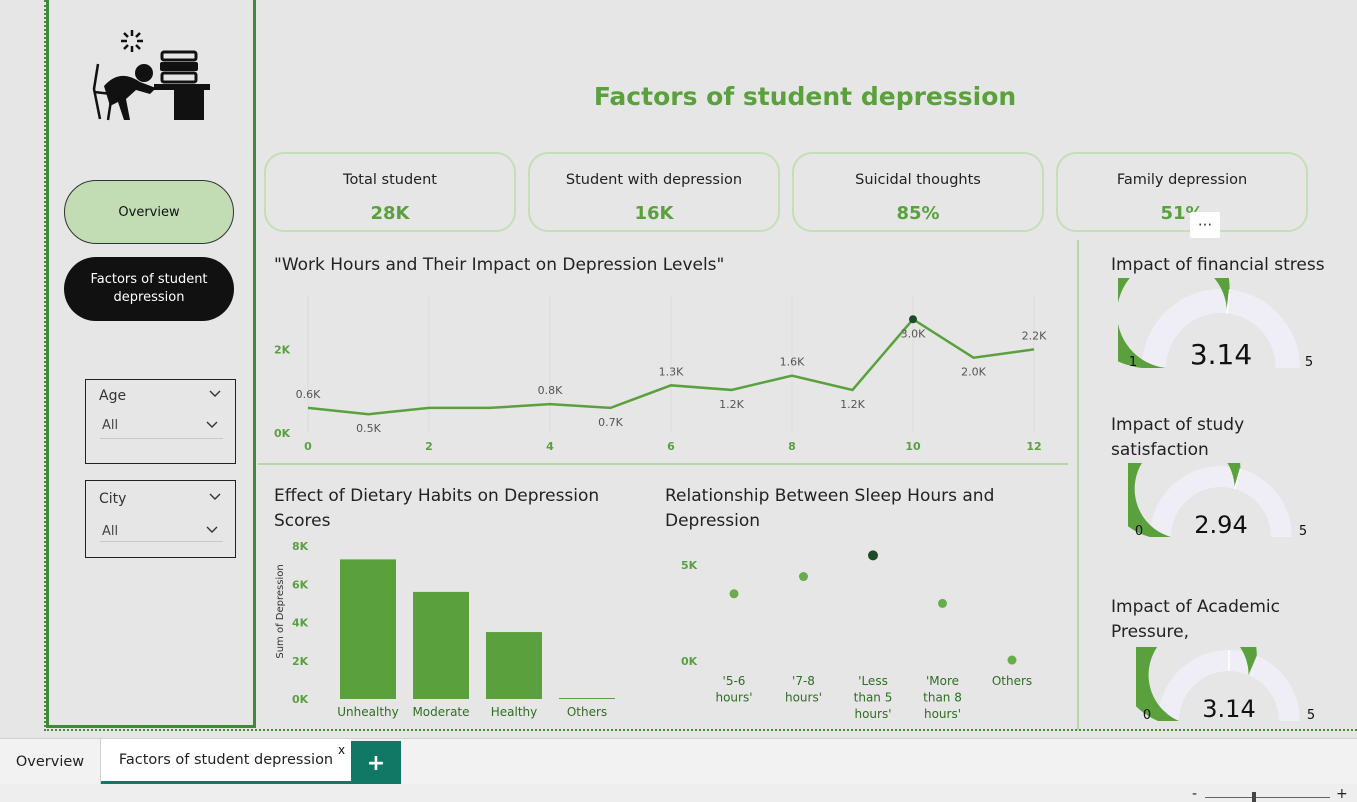 This screenshot has height=802, width=1357. What do you see at coordinates (308, 446) in the screenshot?
I see `x-tick-label: 0` at bounding box center [308, 446].